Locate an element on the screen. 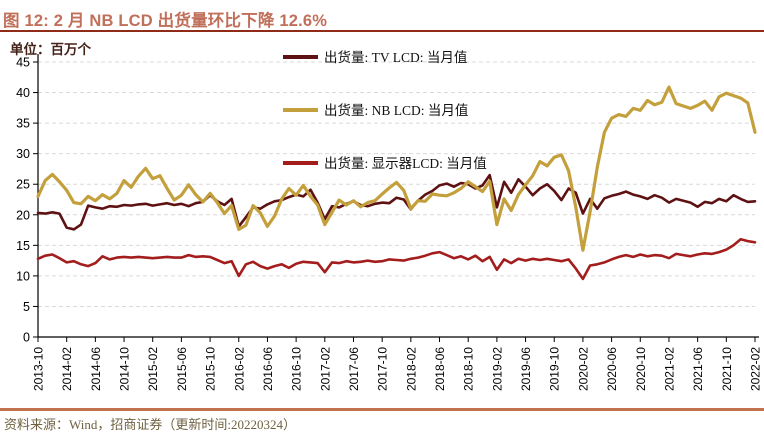 This screenshot has height=437, width=764. legend-item: 出货量: NB LCD: 当月值 is located at coordinates (375, 110).